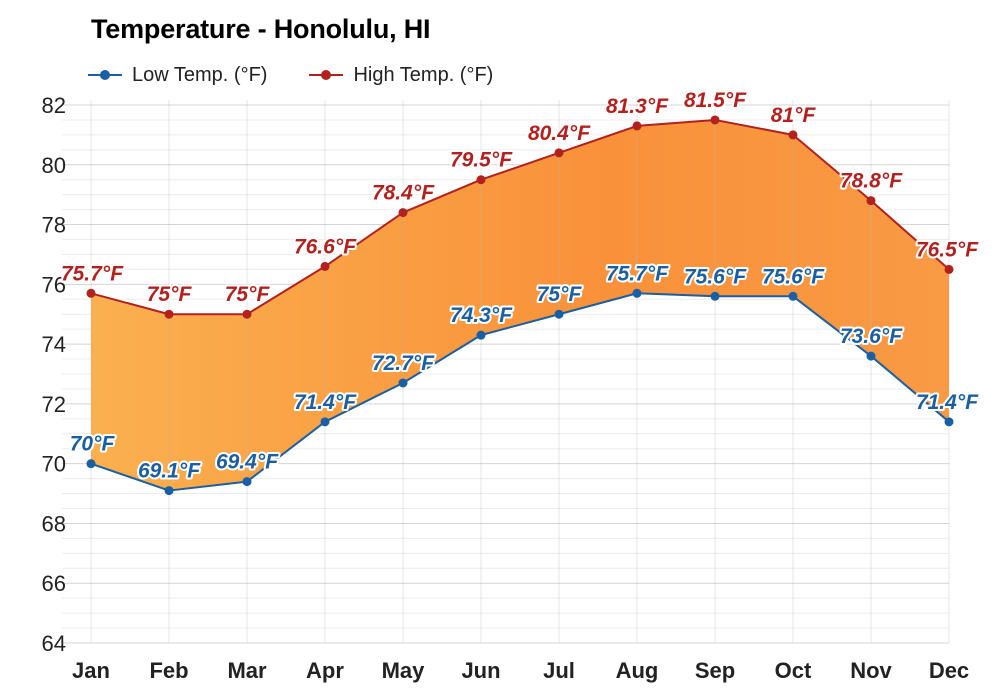 Image resolution: width=1000 pixels, height=700 pixels. I want to click on low-temp-label: 74.3°F, so click(481, 315).